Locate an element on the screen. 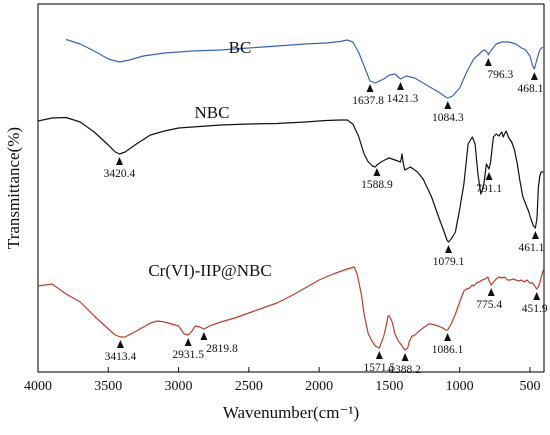 The image size is (550, 435). x-tick-label: 1000 is located at coordinates (460, 386).